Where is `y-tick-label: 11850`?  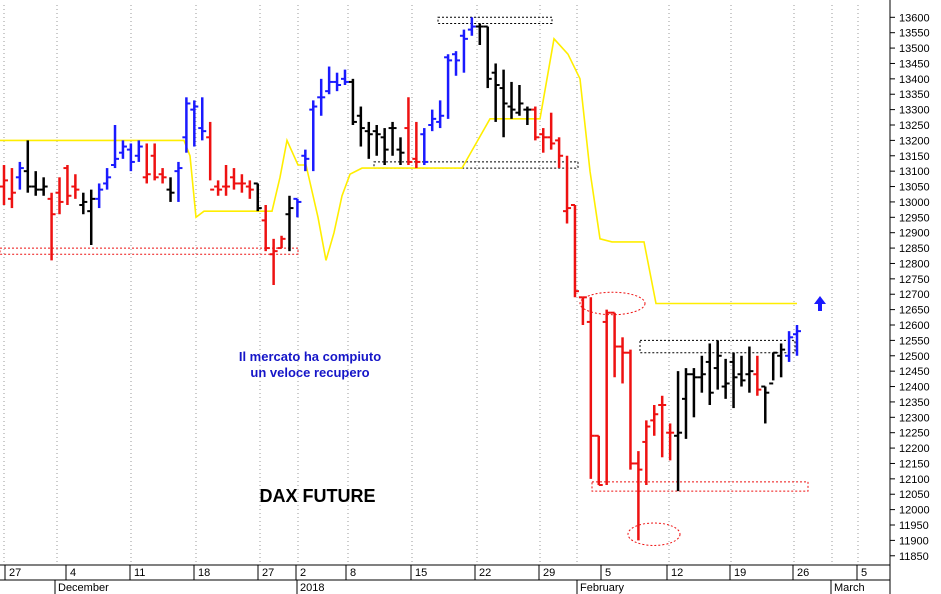
y-tick-label: 11850 is located at coordinates (914, 557).